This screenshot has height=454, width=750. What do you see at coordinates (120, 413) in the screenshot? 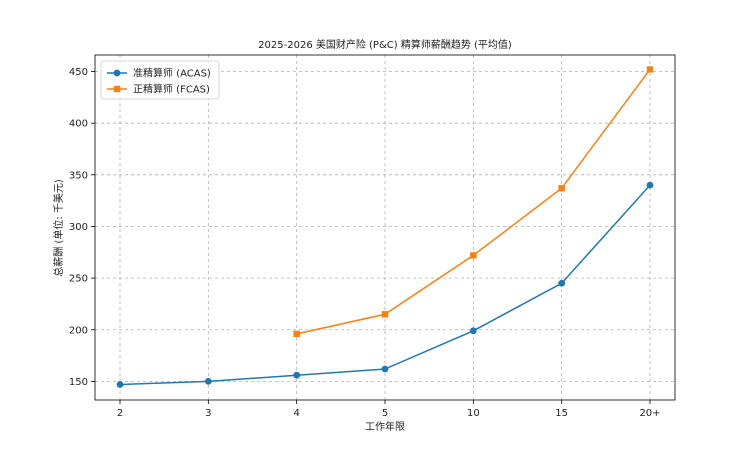
I see `x-tick-label: 2` at bounding box center [120, 413].